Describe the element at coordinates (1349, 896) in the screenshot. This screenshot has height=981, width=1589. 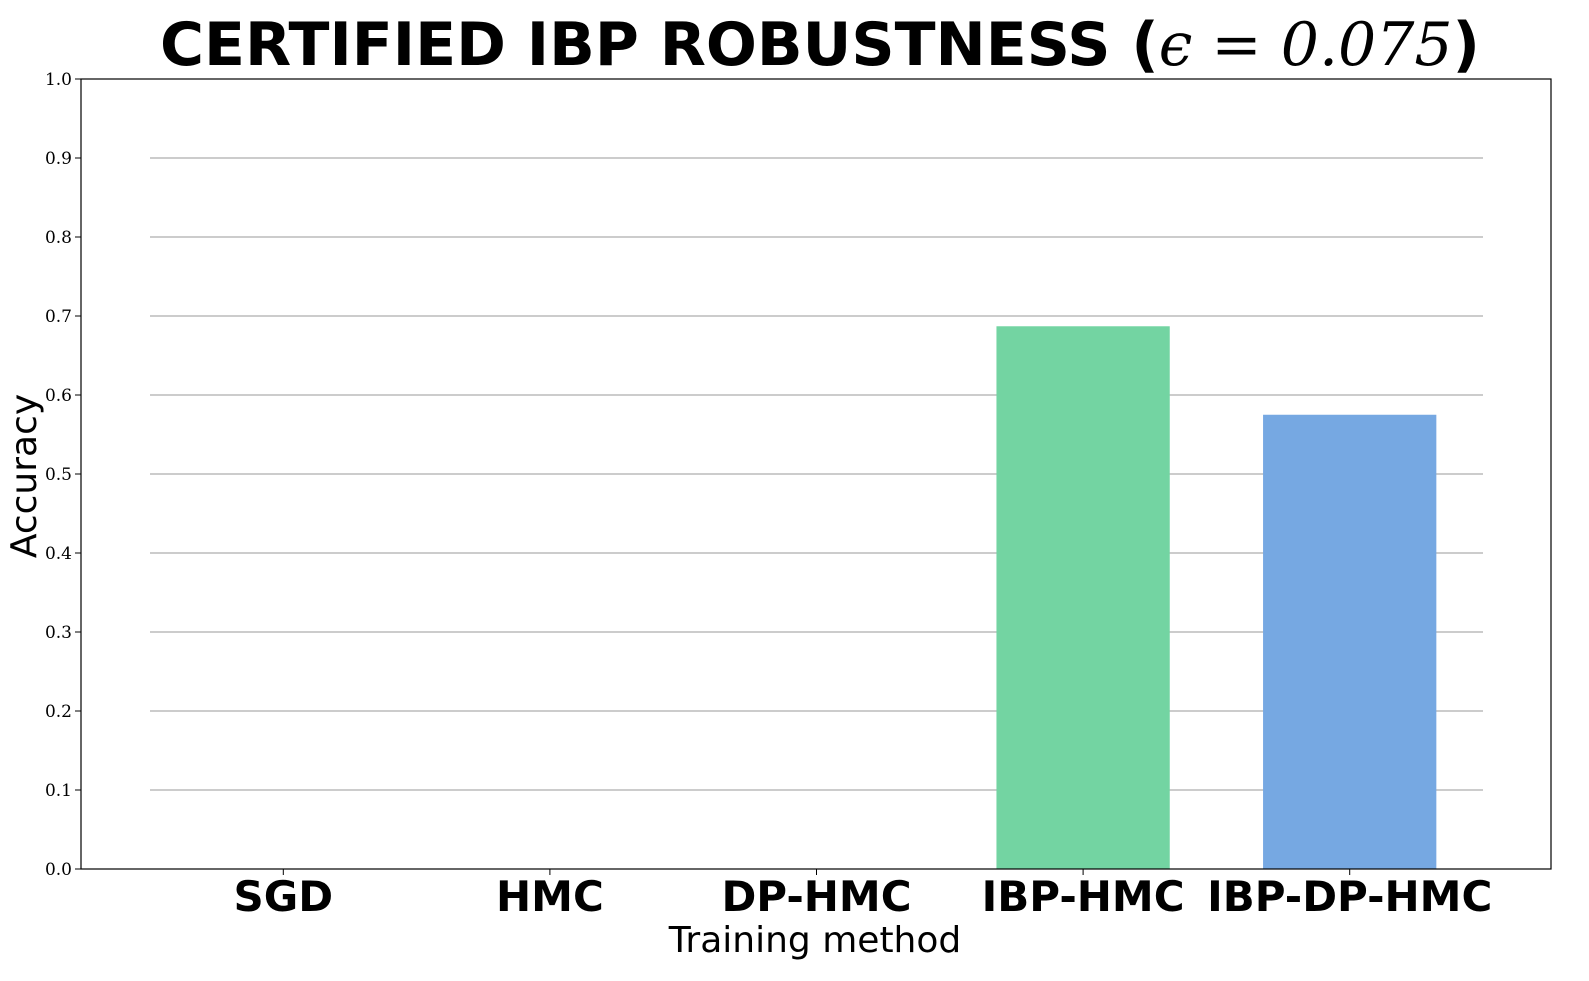
I see `x-tick-label: IBP-DP-HMC` at that location.